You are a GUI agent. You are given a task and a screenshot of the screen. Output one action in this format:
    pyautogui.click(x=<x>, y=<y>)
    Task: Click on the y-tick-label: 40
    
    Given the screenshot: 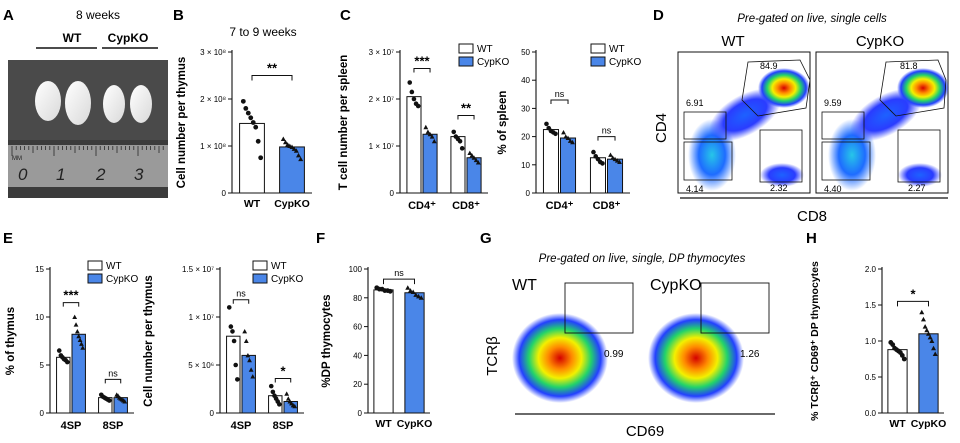 What is the action you would take?
    pyautogui.click(x=357, y=355)
    